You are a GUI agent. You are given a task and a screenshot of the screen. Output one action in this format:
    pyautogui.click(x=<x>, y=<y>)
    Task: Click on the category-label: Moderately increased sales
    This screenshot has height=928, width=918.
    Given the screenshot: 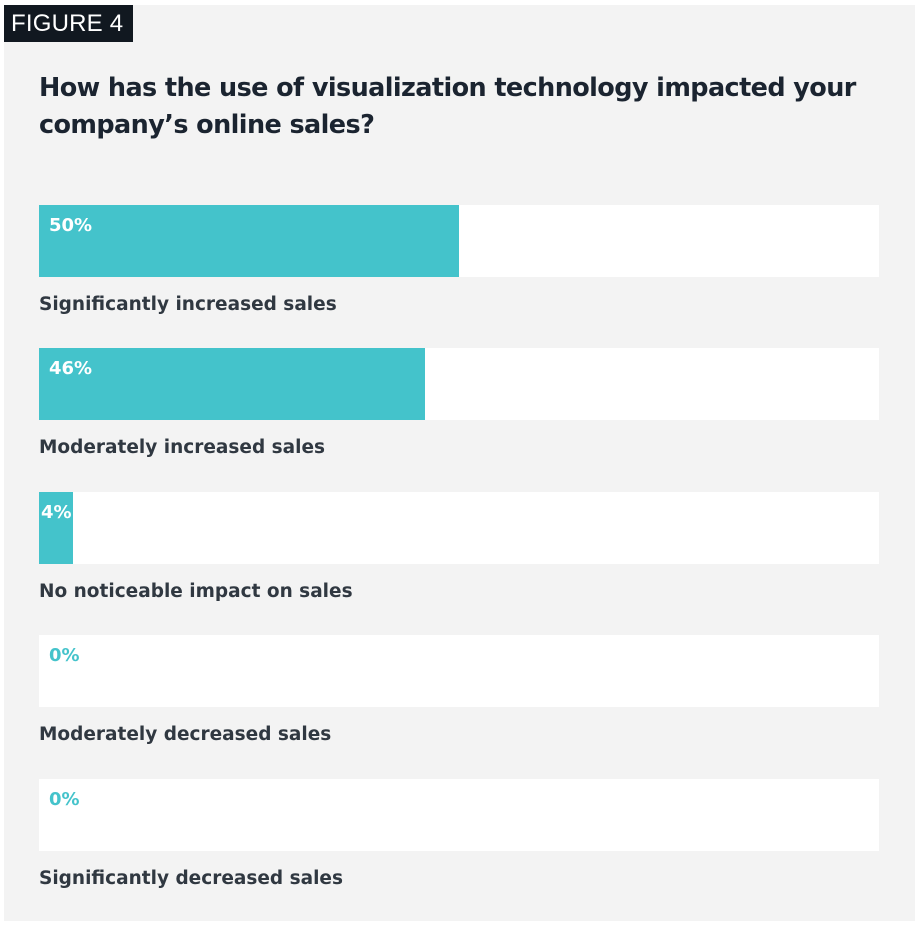 What is the action you would take?
    pyautogui.click(x=182, y=448)
    